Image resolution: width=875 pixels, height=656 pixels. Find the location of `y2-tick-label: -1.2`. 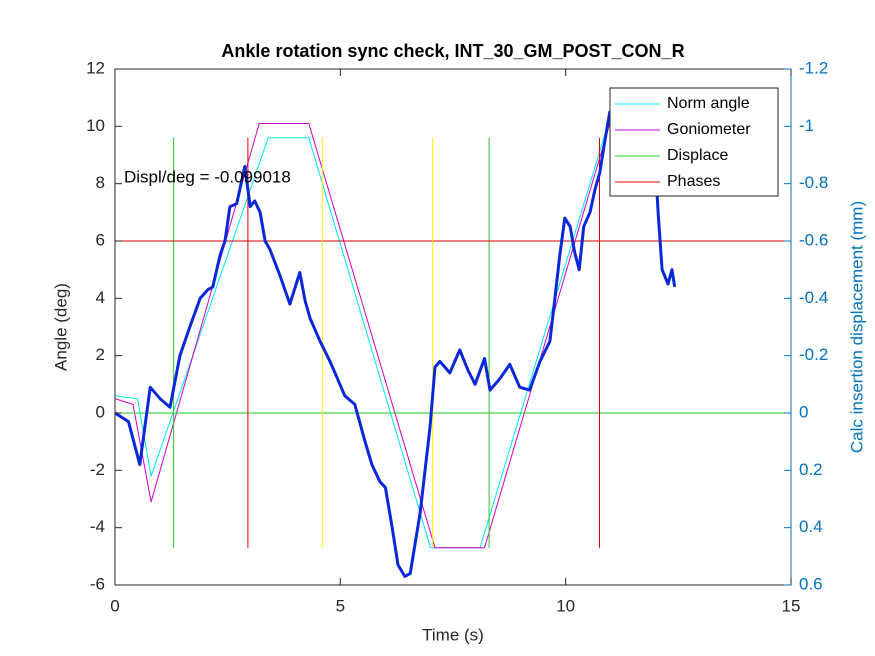

y2-tick-label: -1.2 is located at coordinates (813, 67).